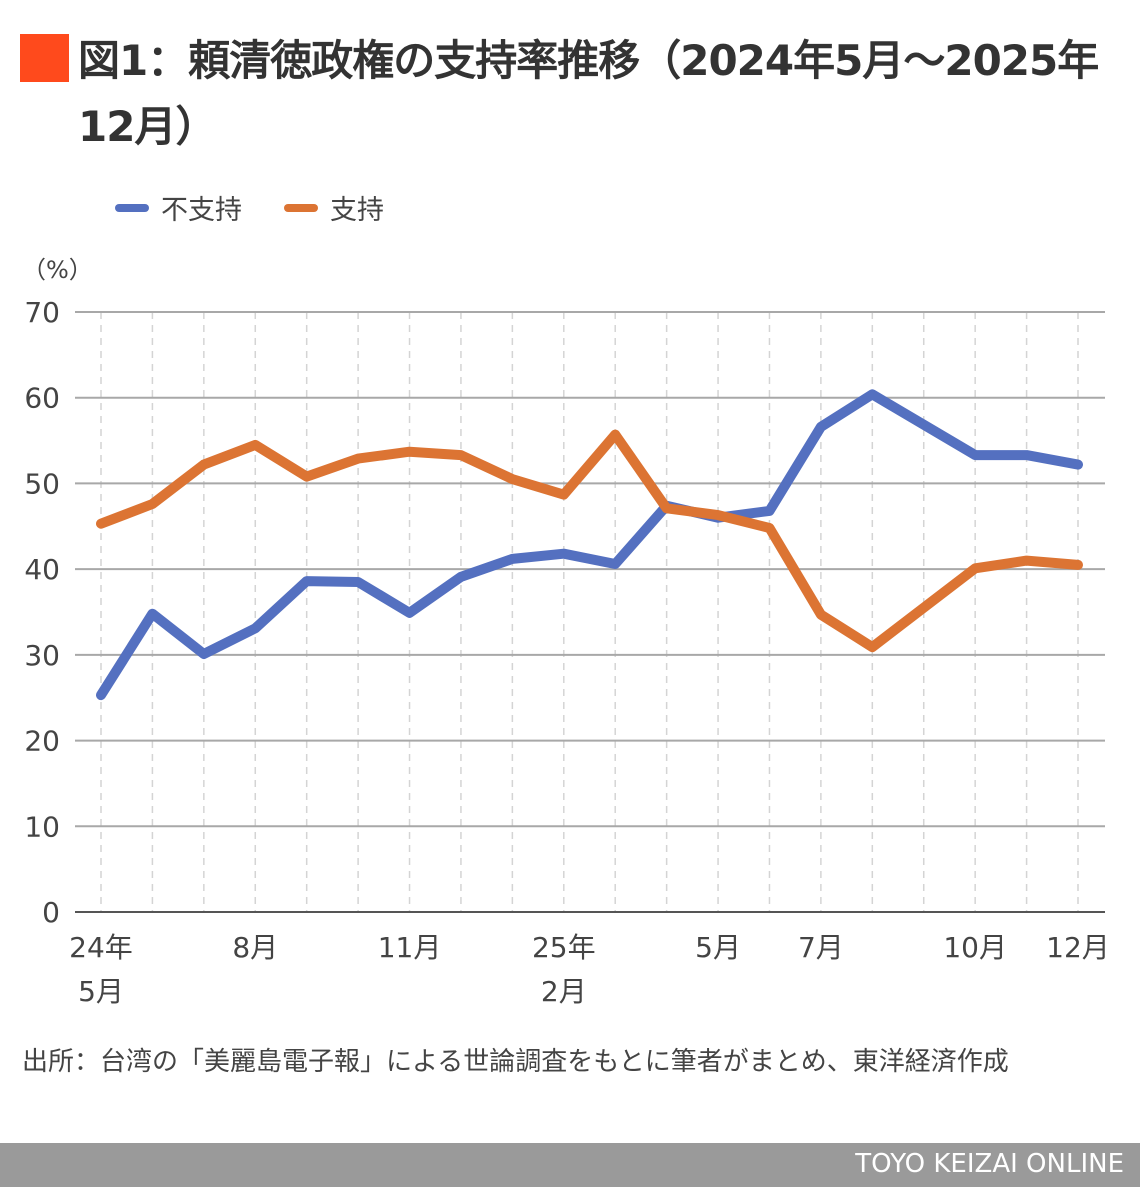 Image resolution: width=1140 pixels, height=1187 pixels. Describe the element at coordinates (201, 210) in the screenshot. I see `legend-label-disapprove: 不支持` at that location.